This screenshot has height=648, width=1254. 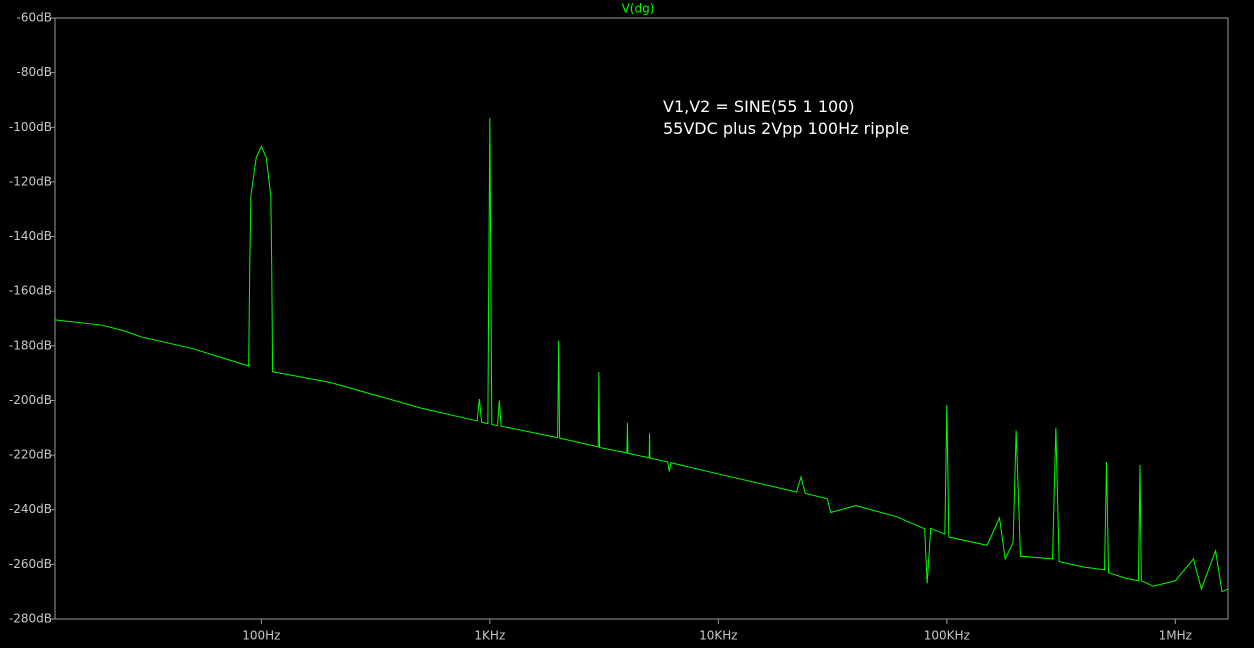 What do you see at coordinates (638, 9) in the screenshot?
I see `series-title: V(dg)` at bounding box center [638, 9].